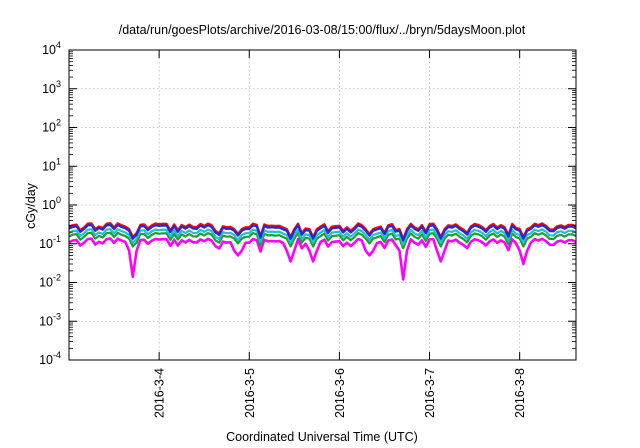  I want to click on y-tick-label: 10⁻³, so click(50, 319).